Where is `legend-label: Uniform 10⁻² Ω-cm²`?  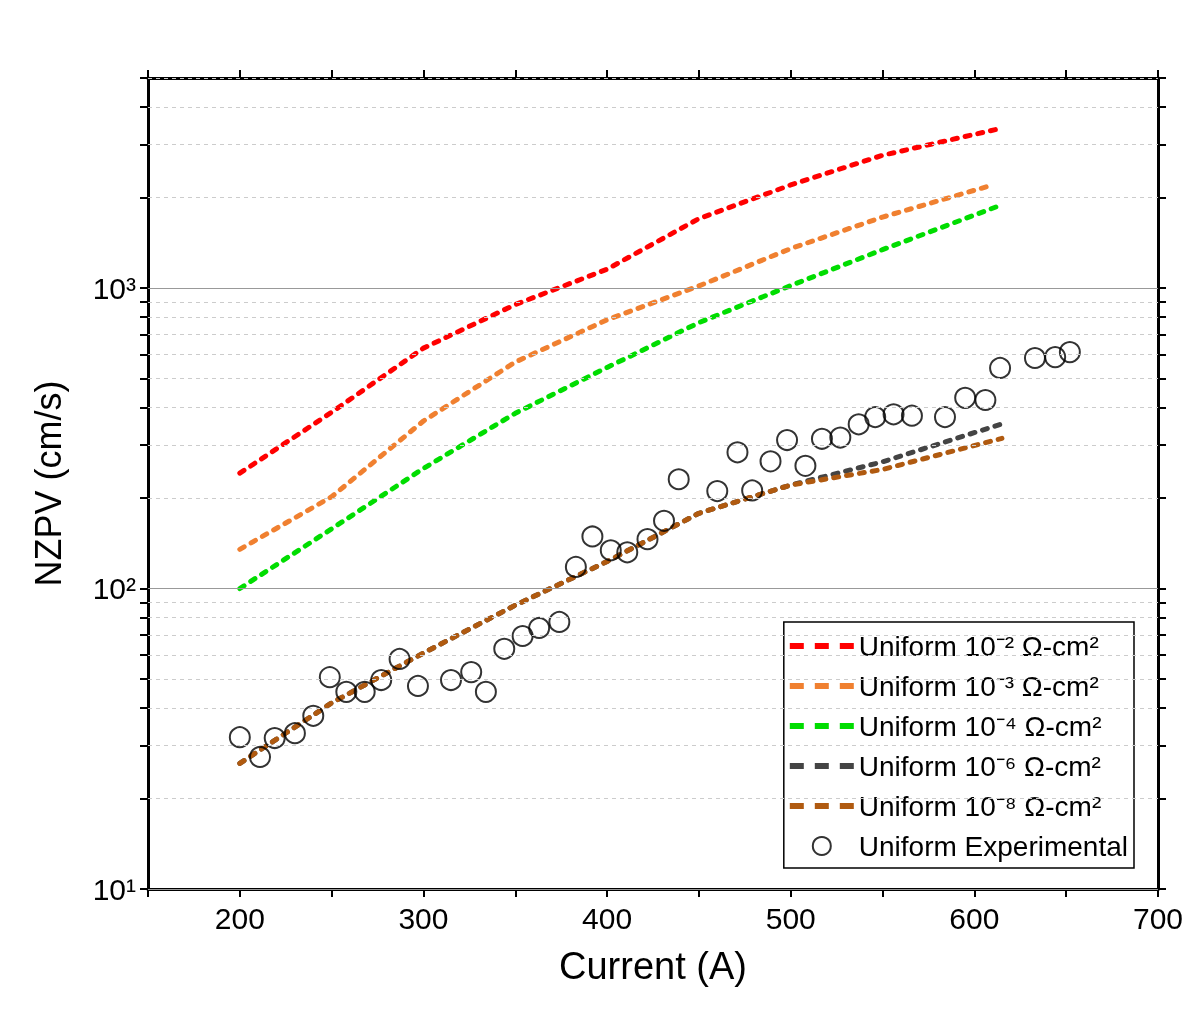 legend-label: Uniform 10⁻² Ω-cm² is located at coordinates (978, 646).